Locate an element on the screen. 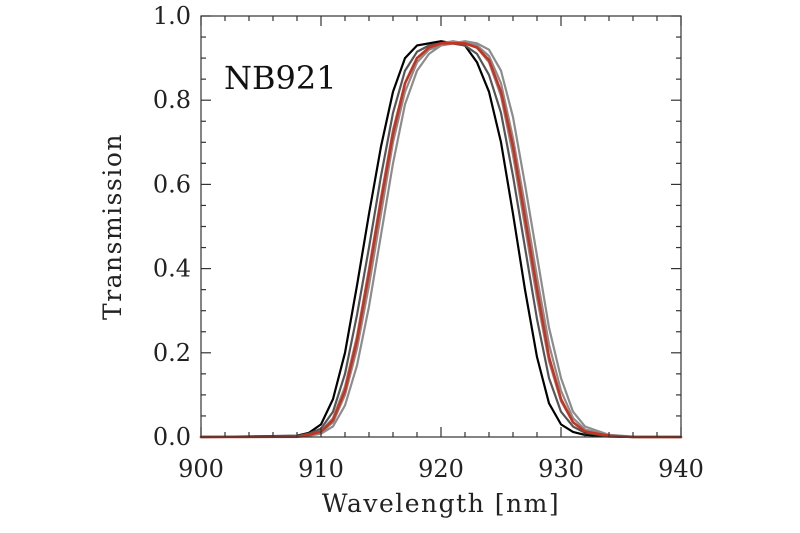  y-tick-label: 0.2 is located at coordinates (172, 353).